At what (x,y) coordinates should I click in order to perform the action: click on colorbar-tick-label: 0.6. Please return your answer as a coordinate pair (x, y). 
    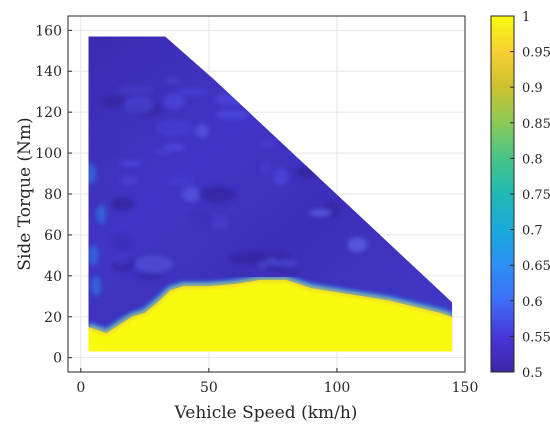
    Looking at the image, I should click on (532, 302).